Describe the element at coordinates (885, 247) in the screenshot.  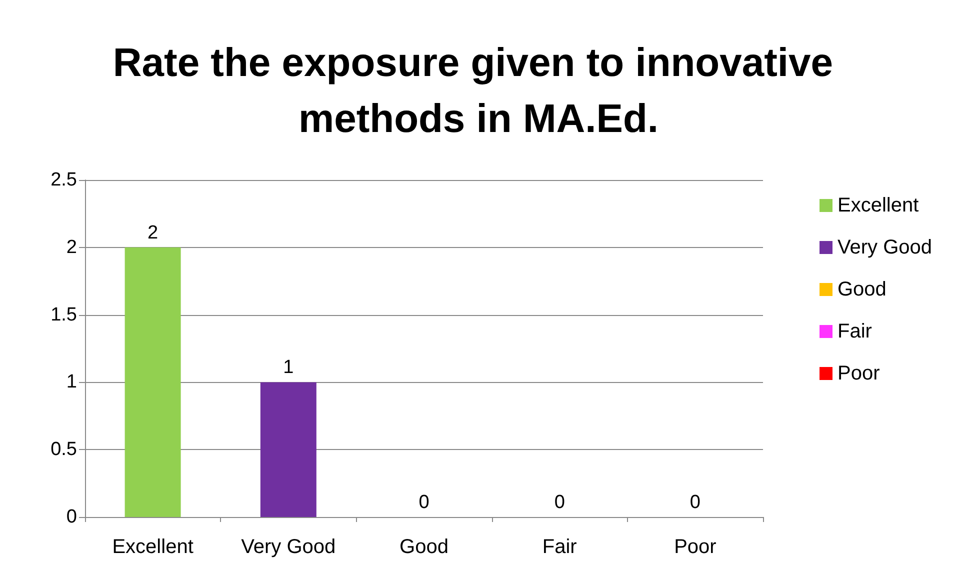
I see `legend-label: Very Good` at that location.